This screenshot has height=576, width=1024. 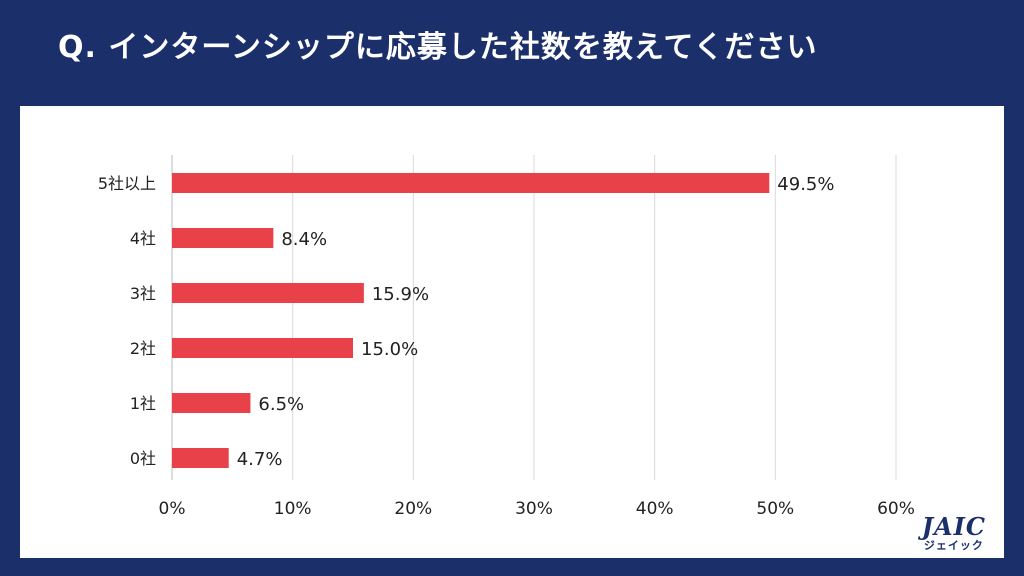 What do you see at coordinates (260, 459) in the screenshot?
I see `value-label: 4.7%` at bounding box center [260, 459].